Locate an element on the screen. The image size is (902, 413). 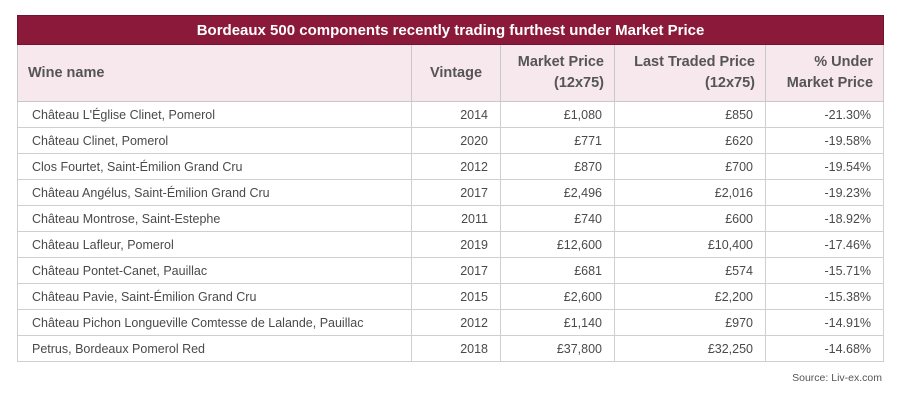
cell-last-traded-price: £2,200 is located at coordinates (690, 296).